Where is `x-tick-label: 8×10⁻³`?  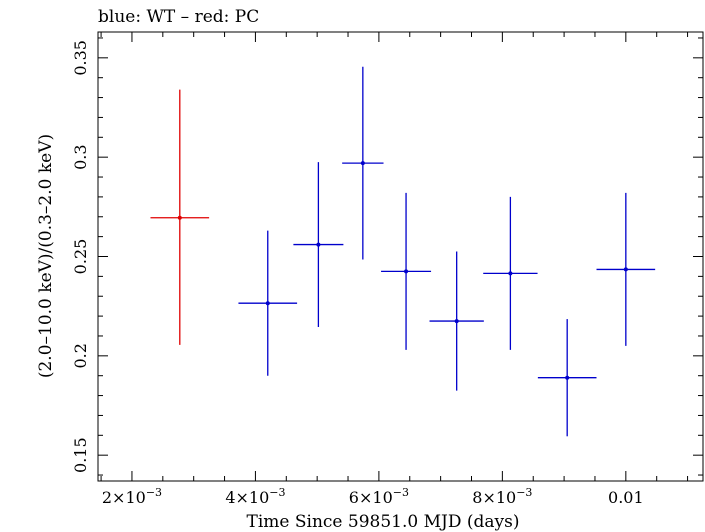
x-tick-label: 8×10⁻³ is located at coordinates (502, 496).